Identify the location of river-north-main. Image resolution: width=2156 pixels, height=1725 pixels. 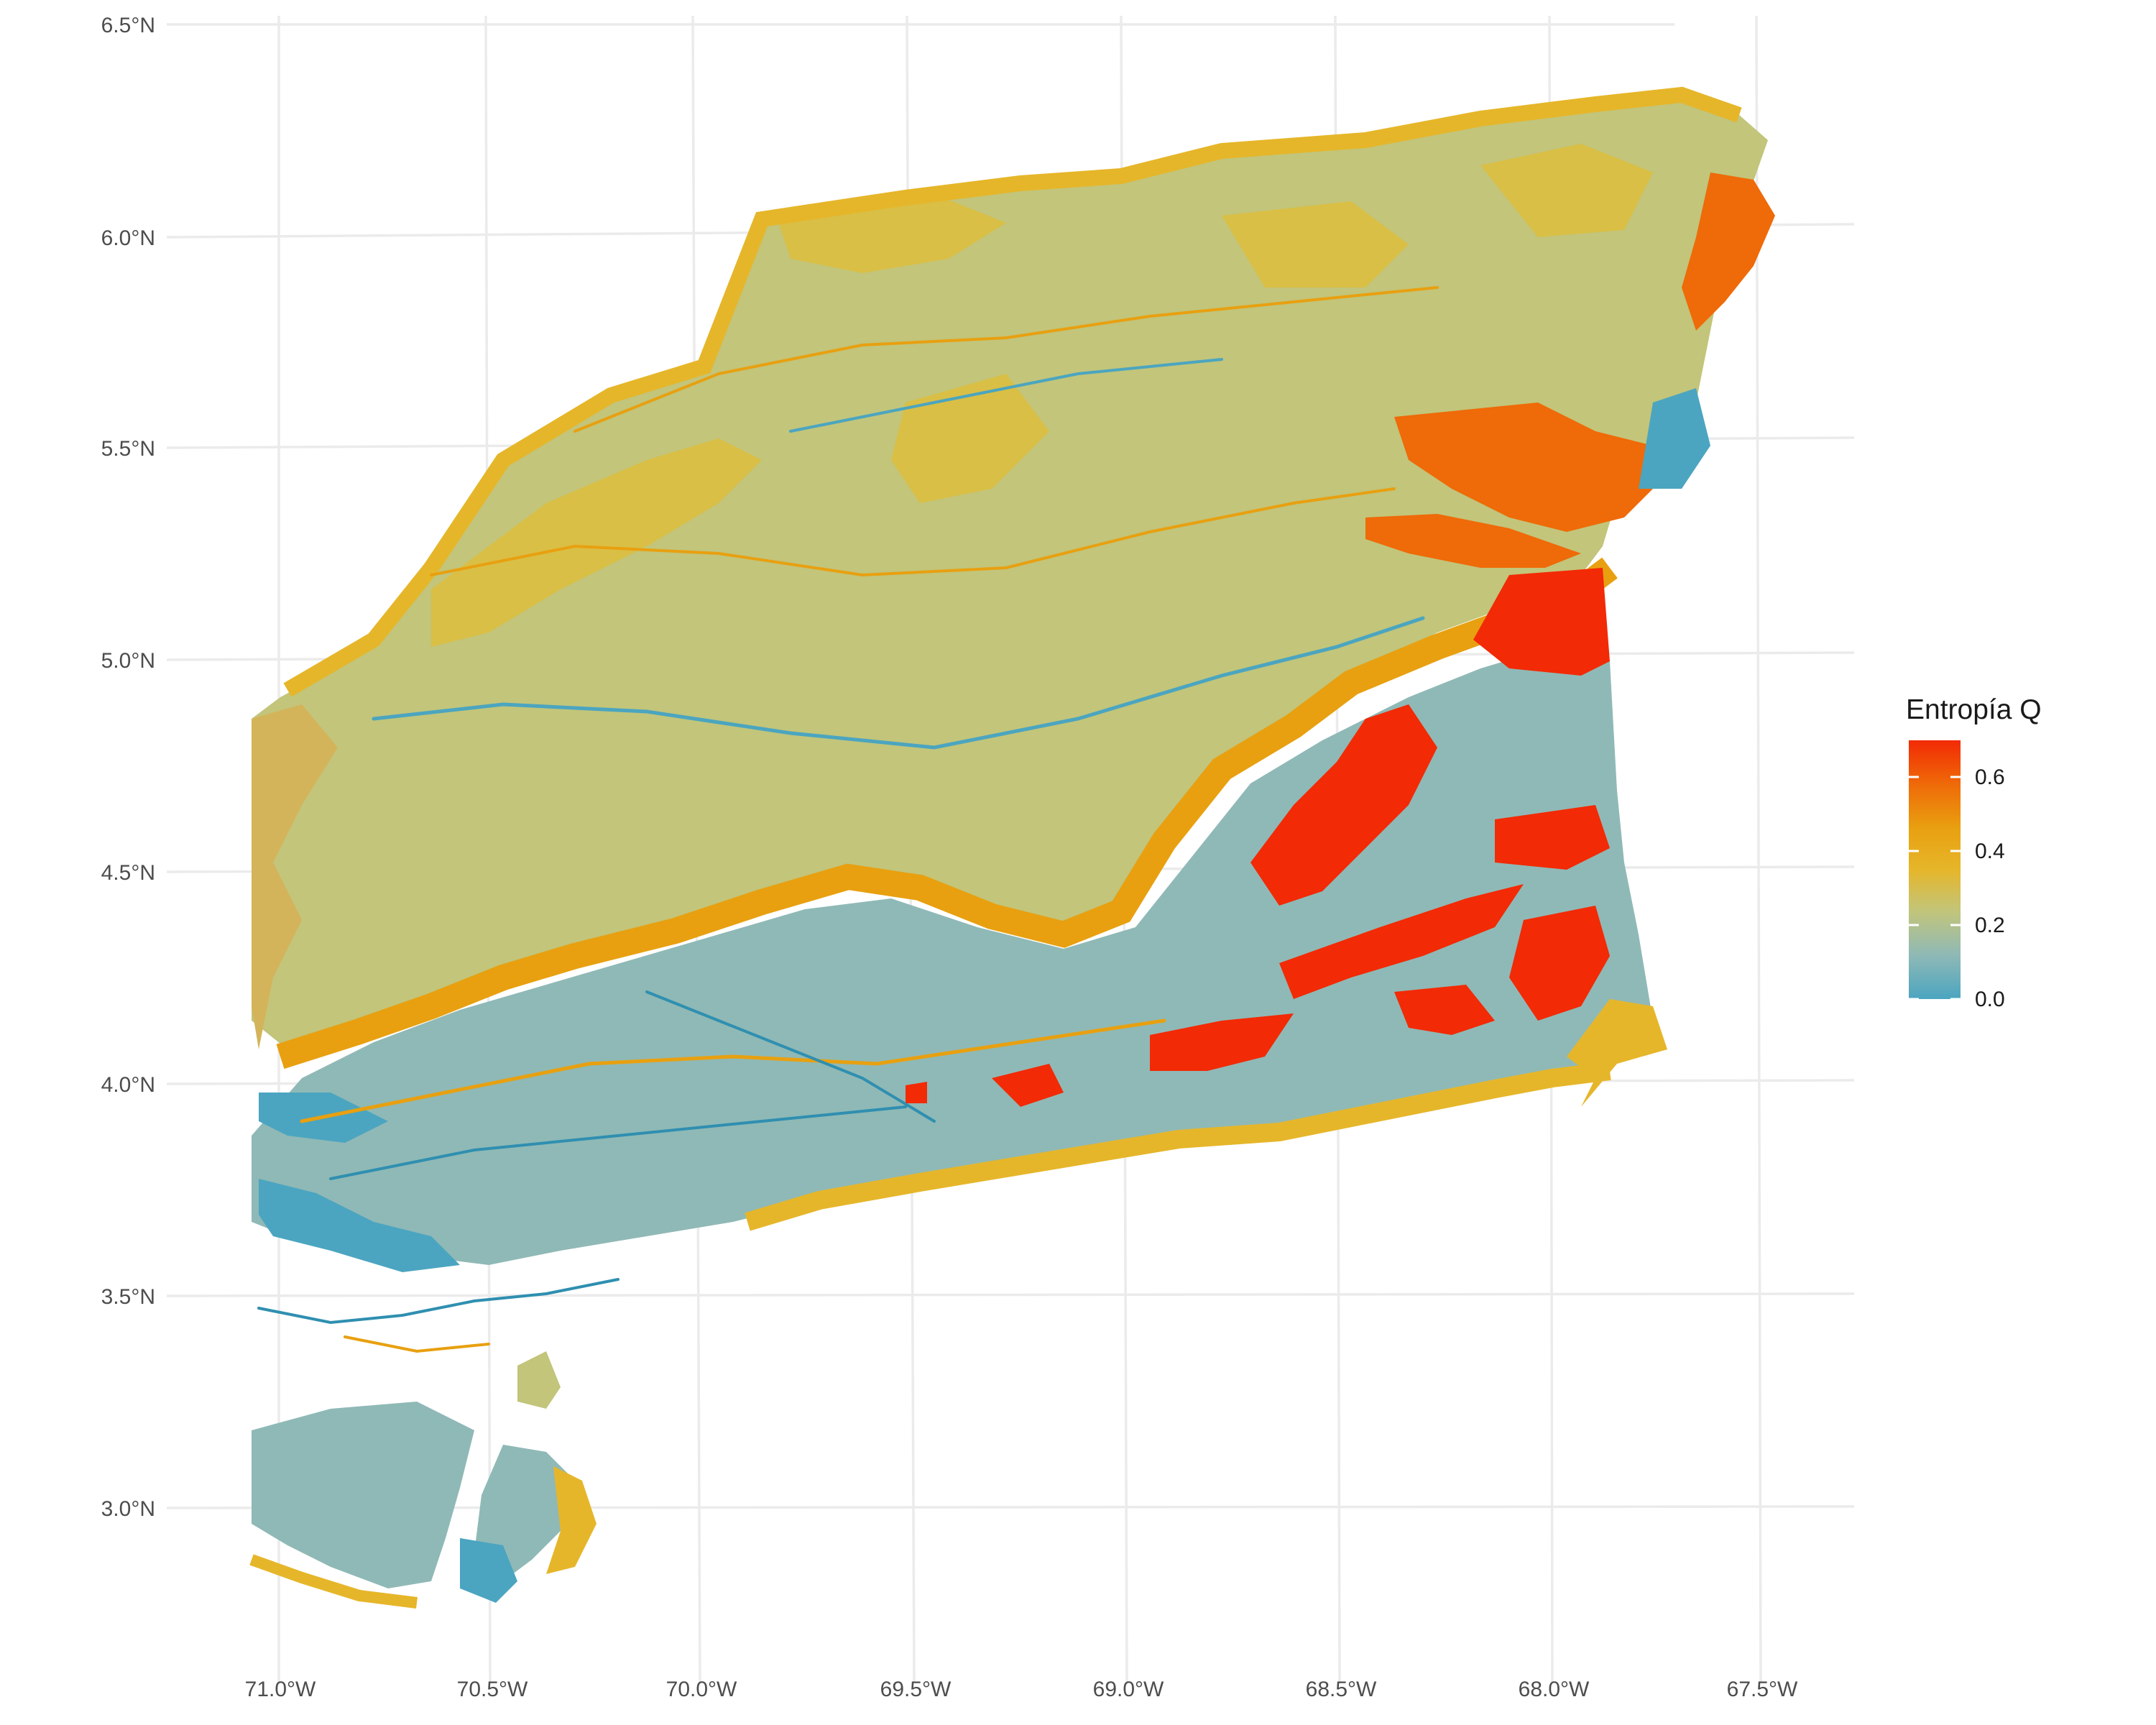
(898, 683).